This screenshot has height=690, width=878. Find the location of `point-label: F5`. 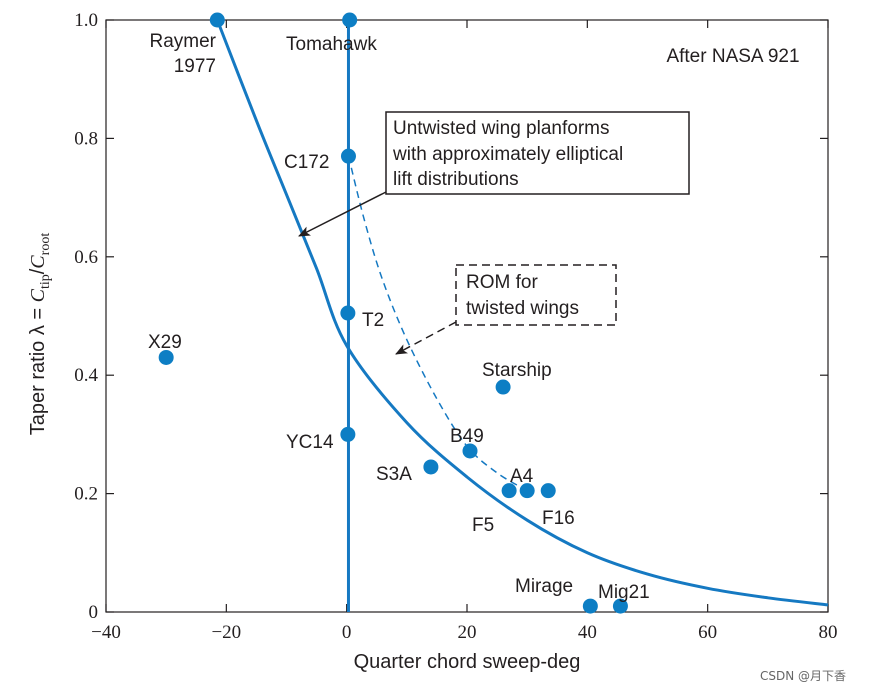

point-label: F5 is located at coordinates (483, 525).